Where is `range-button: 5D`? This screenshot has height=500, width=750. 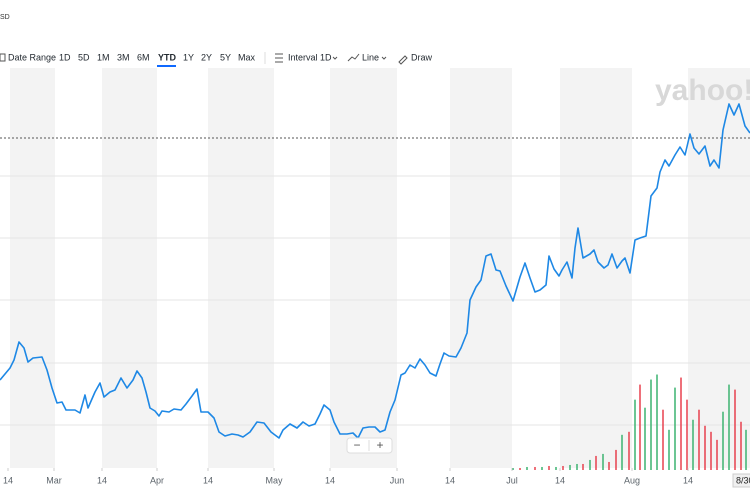 range-button: 5D is located at coordinates (84, 57).